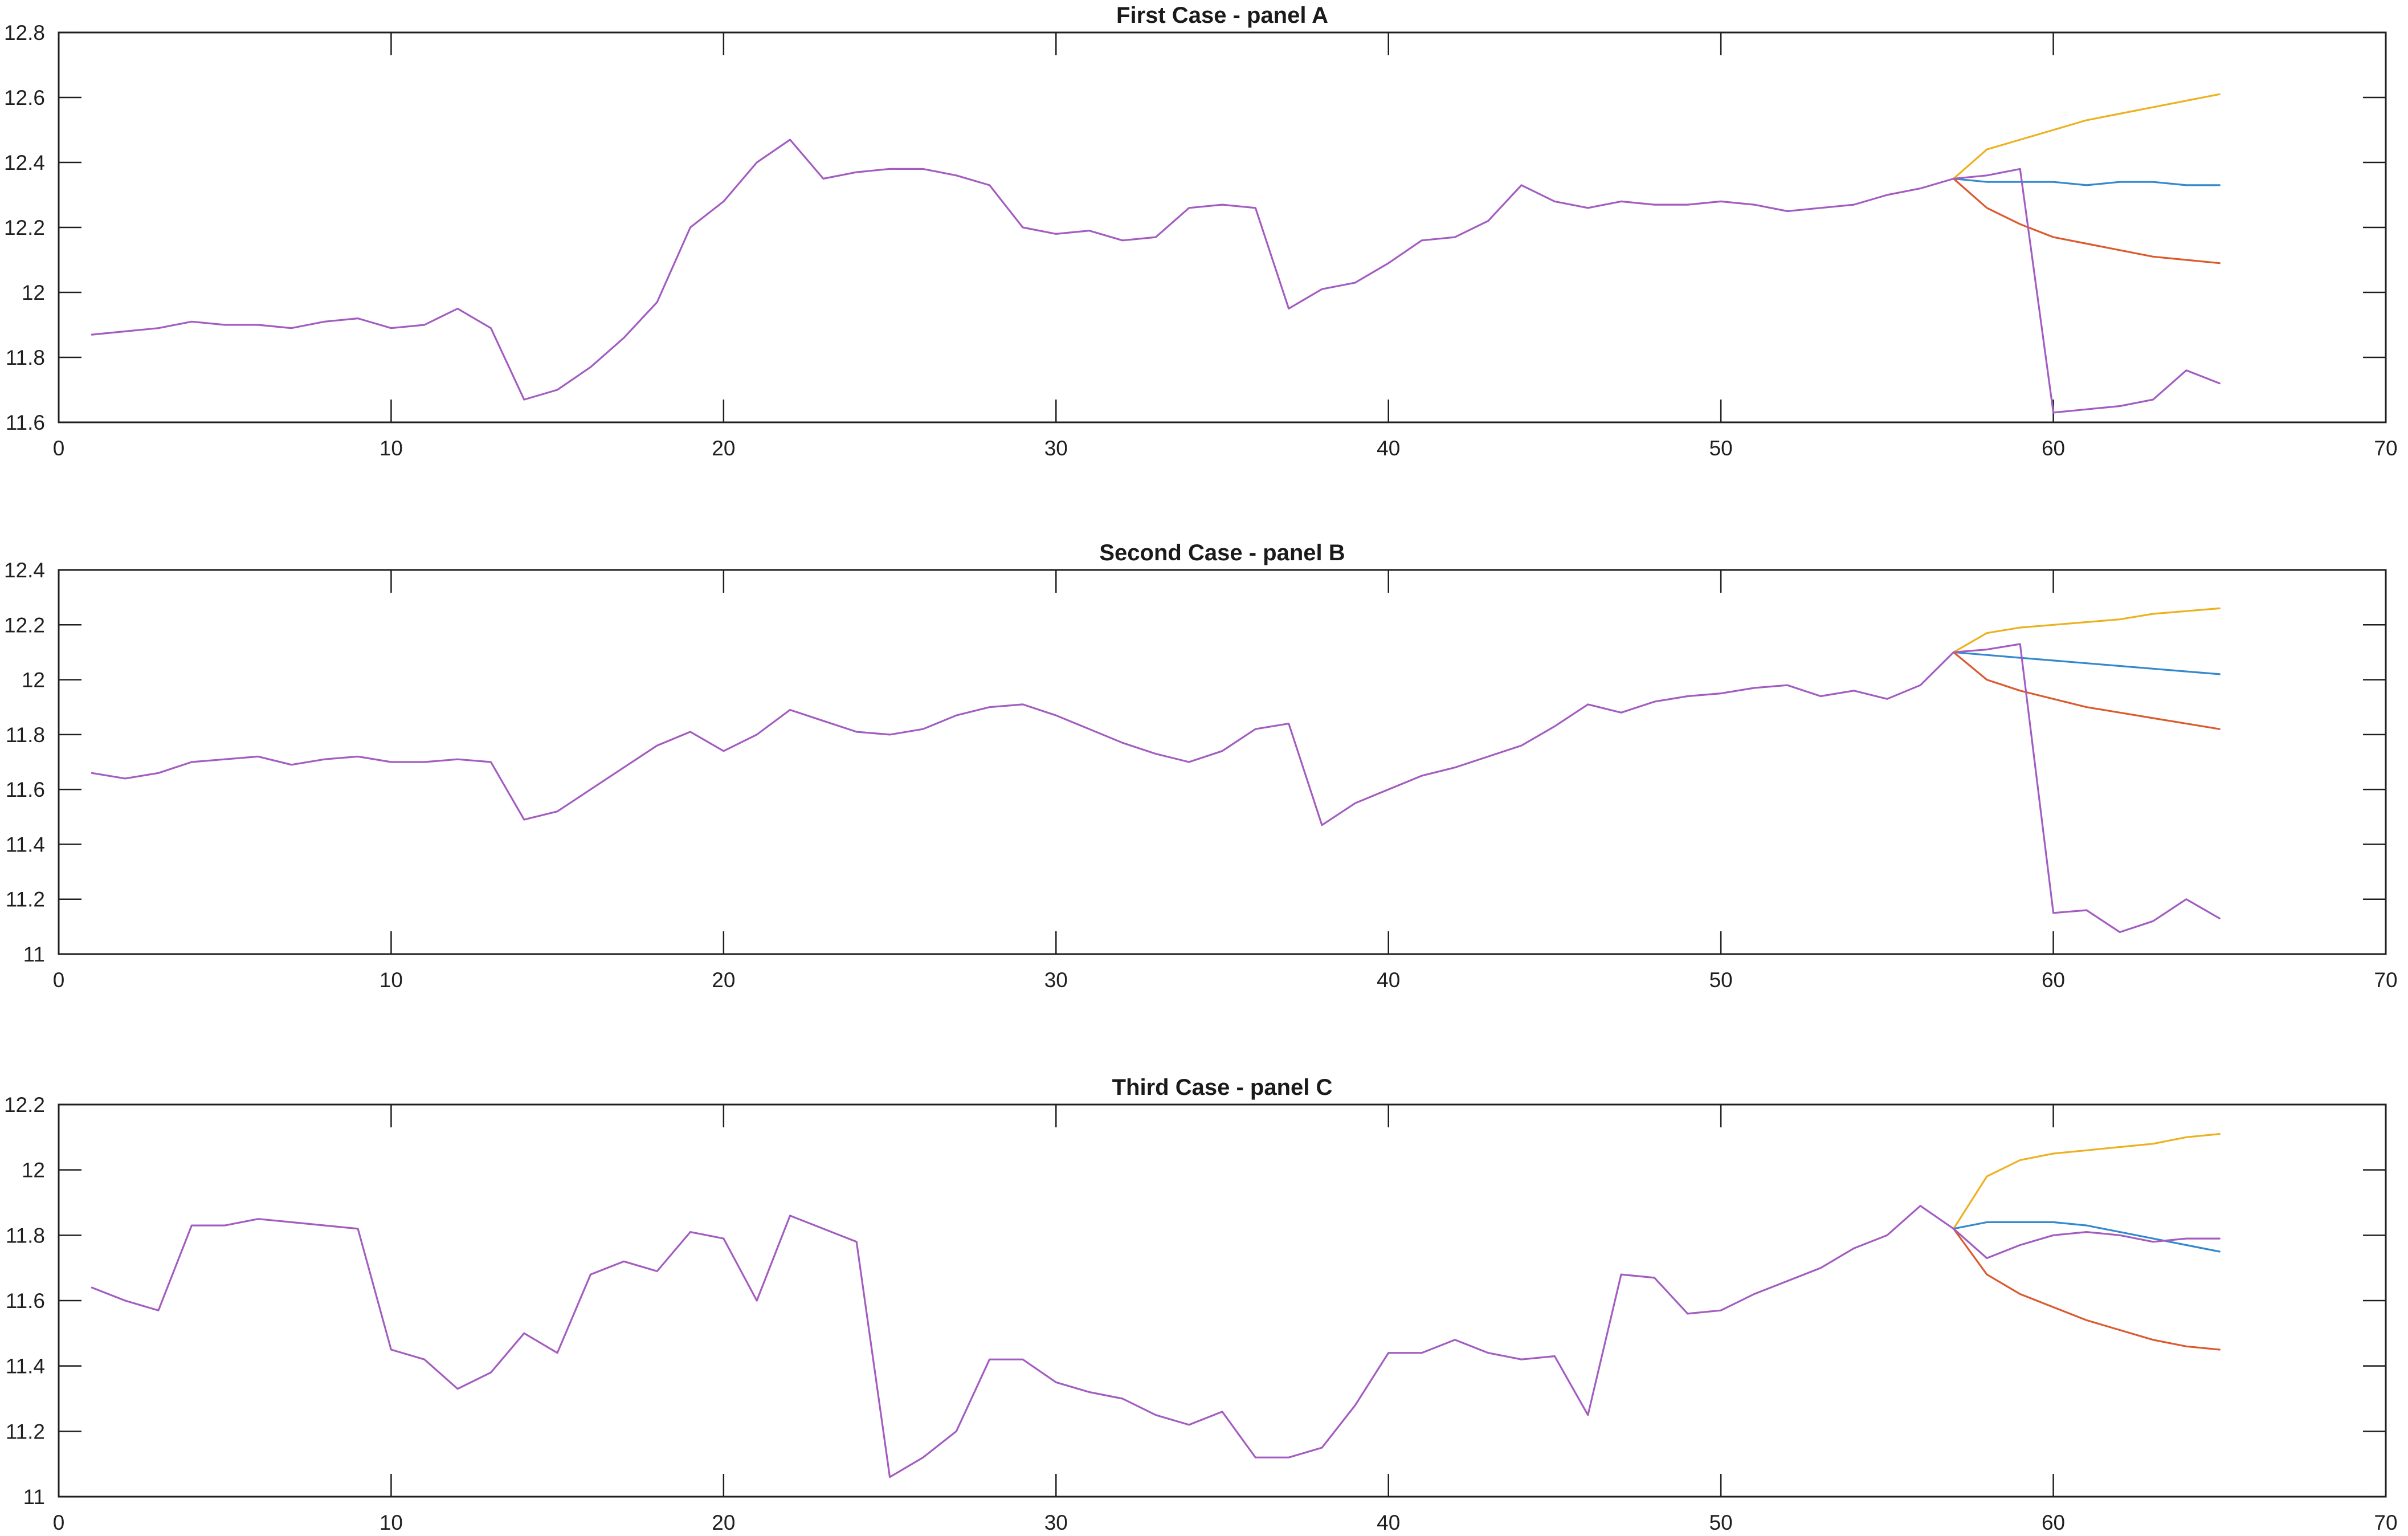  Describe the element at coordinates (1222, 16) in the screenshot. I see `panel-a-title: First Case - panel A` at that location.